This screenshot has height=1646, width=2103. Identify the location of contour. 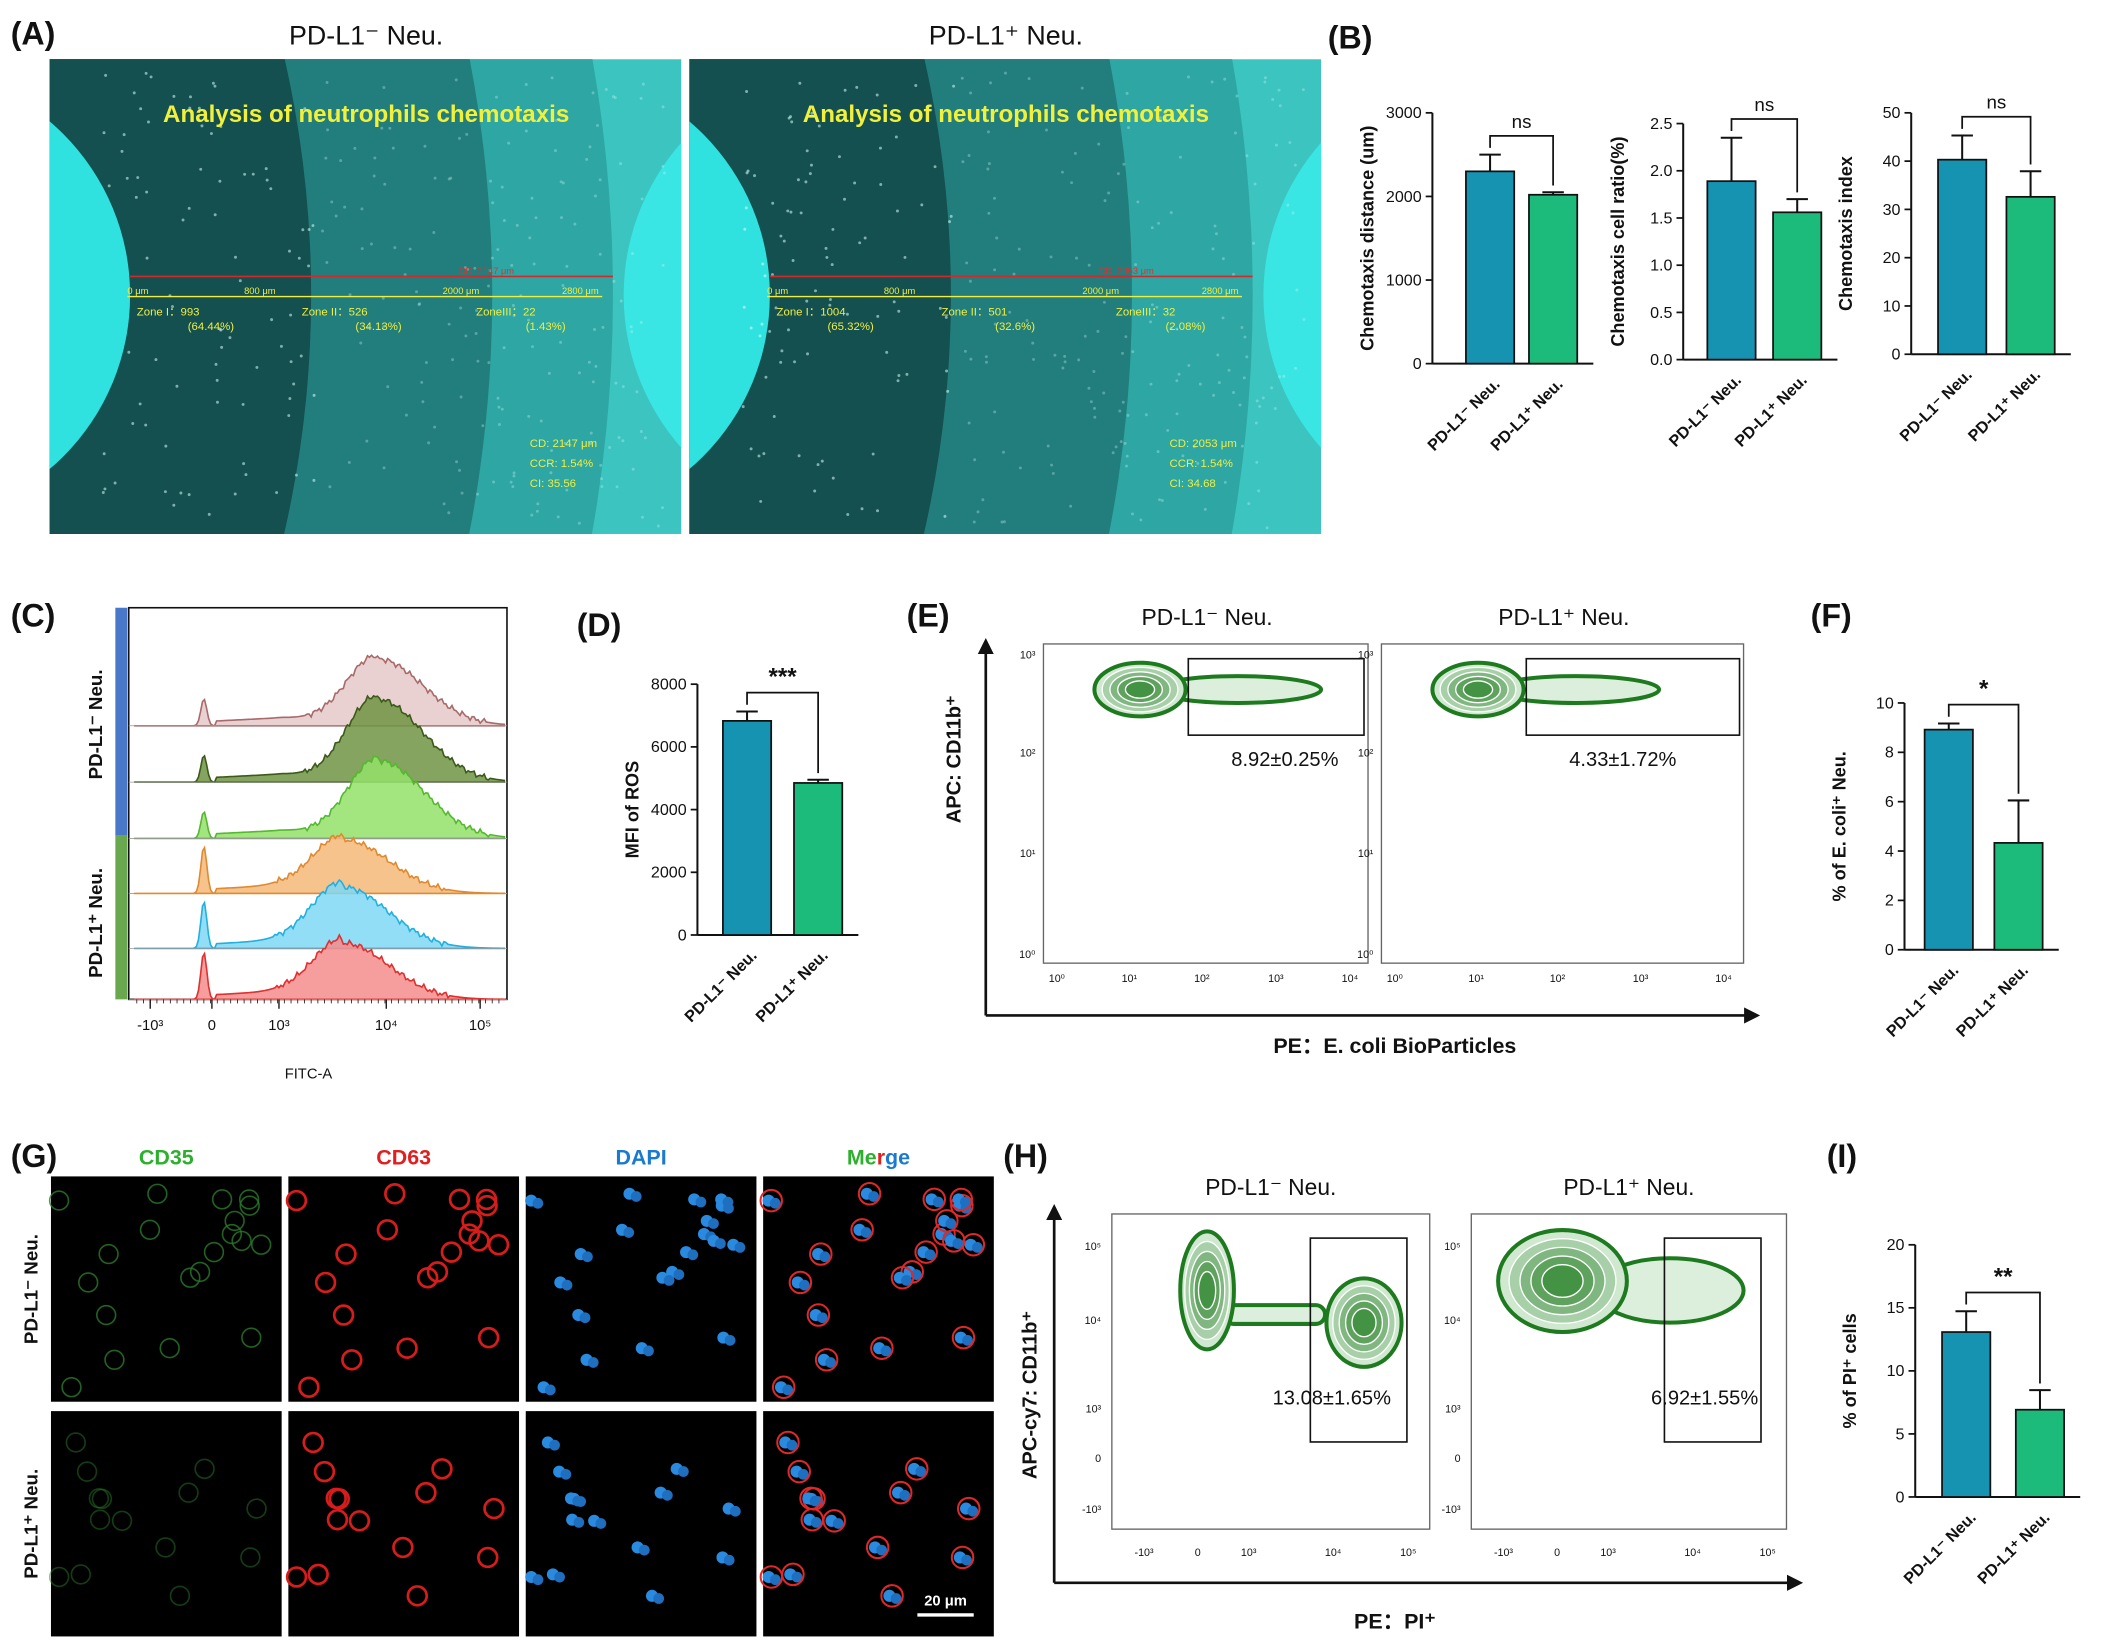
(1140, 689).